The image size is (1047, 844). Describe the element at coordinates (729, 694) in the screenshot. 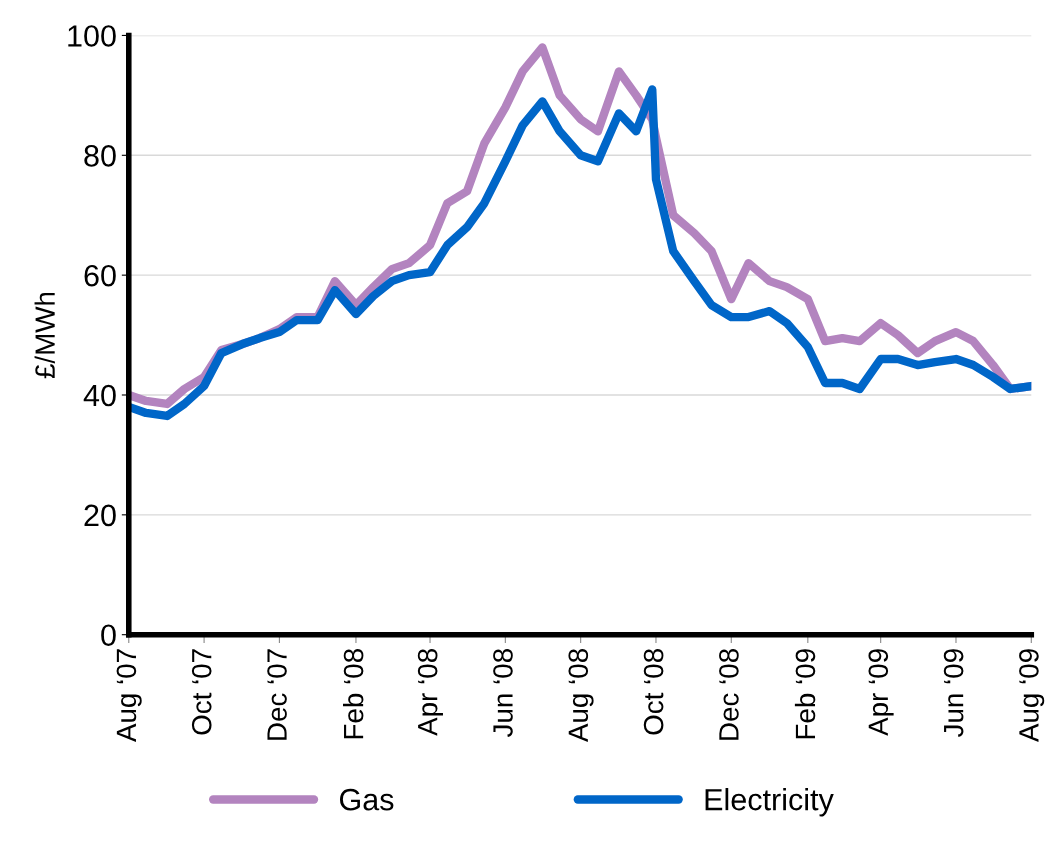

I see `x-tick-label: Dec ‘08` at that location.